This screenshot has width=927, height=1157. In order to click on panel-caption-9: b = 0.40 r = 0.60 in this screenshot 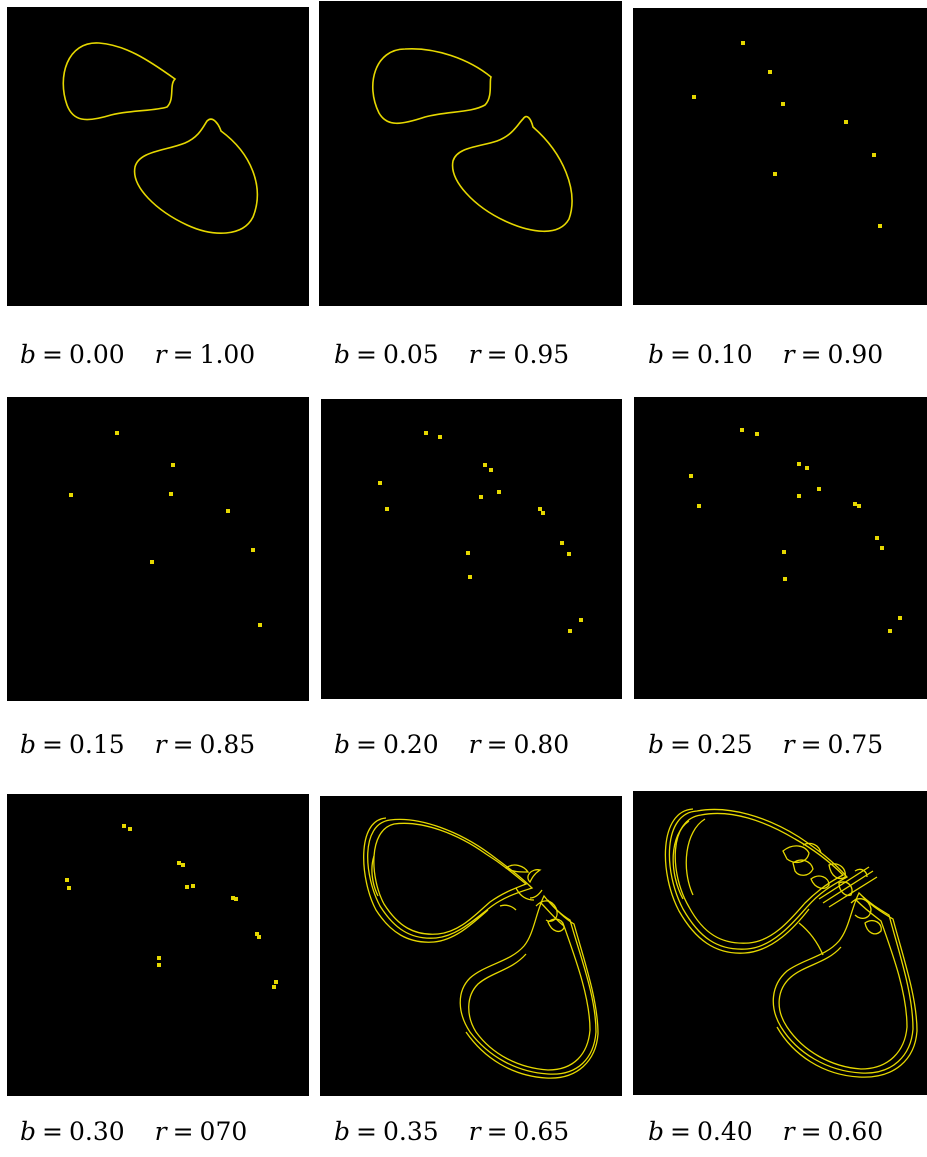, I will do `click(766, 1131)`.